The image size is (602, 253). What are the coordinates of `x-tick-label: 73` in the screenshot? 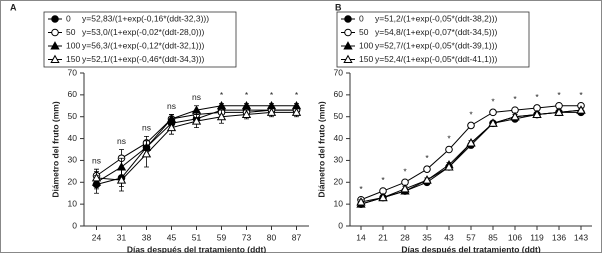 It's located at (247, 237).